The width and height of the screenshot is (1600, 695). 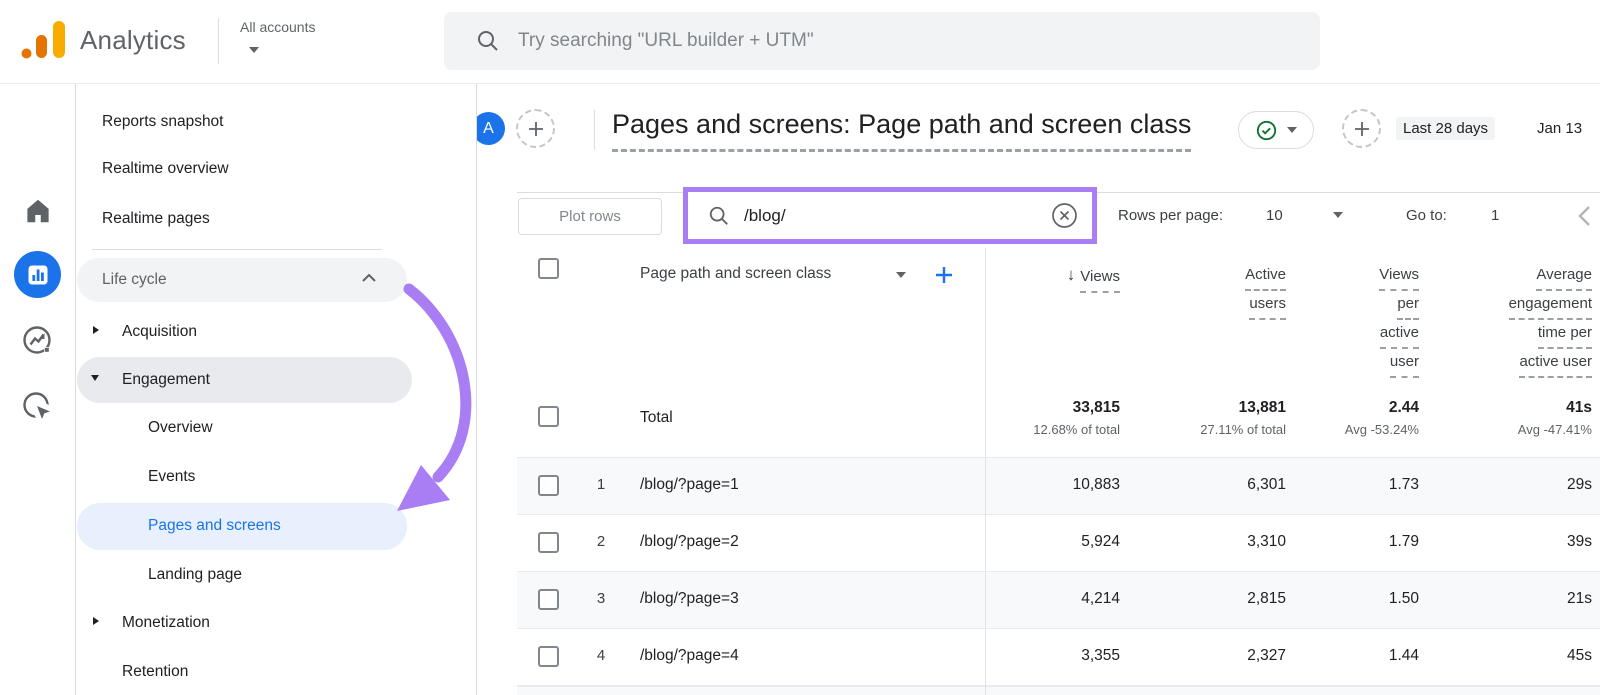 What do you see at coordinates (1274, 215) in the screenshot?
I see `rows-per-page-value: 10` at bounding box center [1274, 215].